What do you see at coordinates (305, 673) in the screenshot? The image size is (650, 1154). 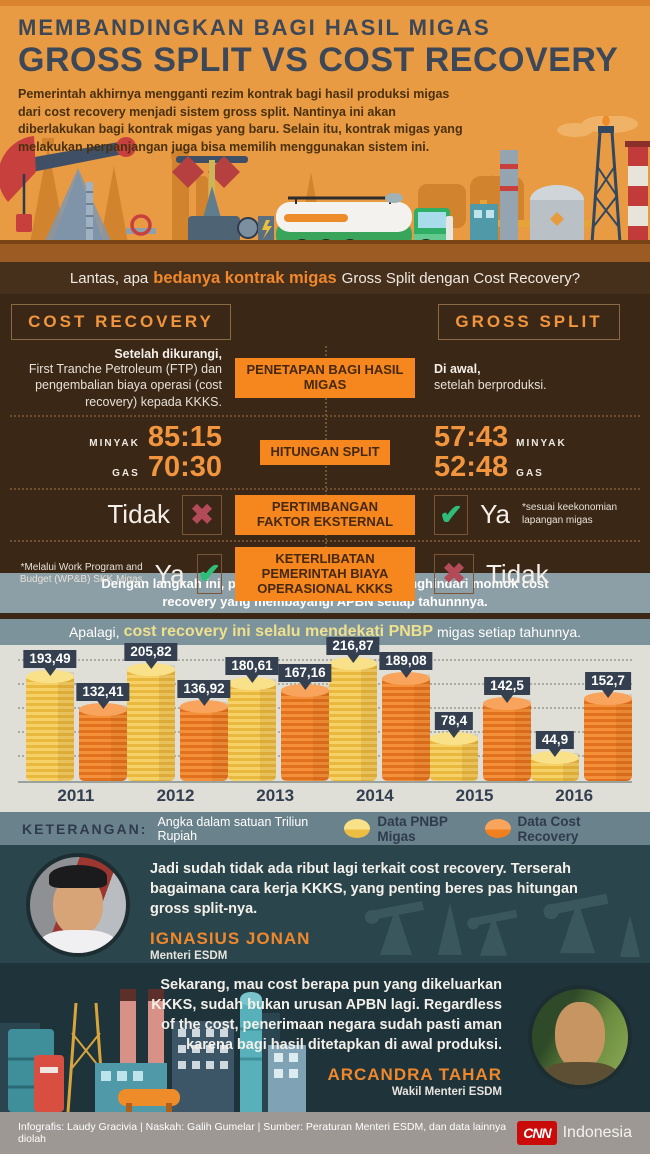 I see `value-label: 167,16` at bounding box center [305, 673].